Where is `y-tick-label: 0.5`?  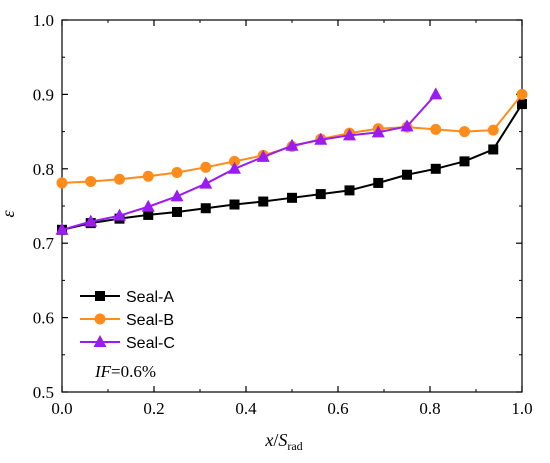 y-tick-label: 0.5 is located at coordinates (43, 392).